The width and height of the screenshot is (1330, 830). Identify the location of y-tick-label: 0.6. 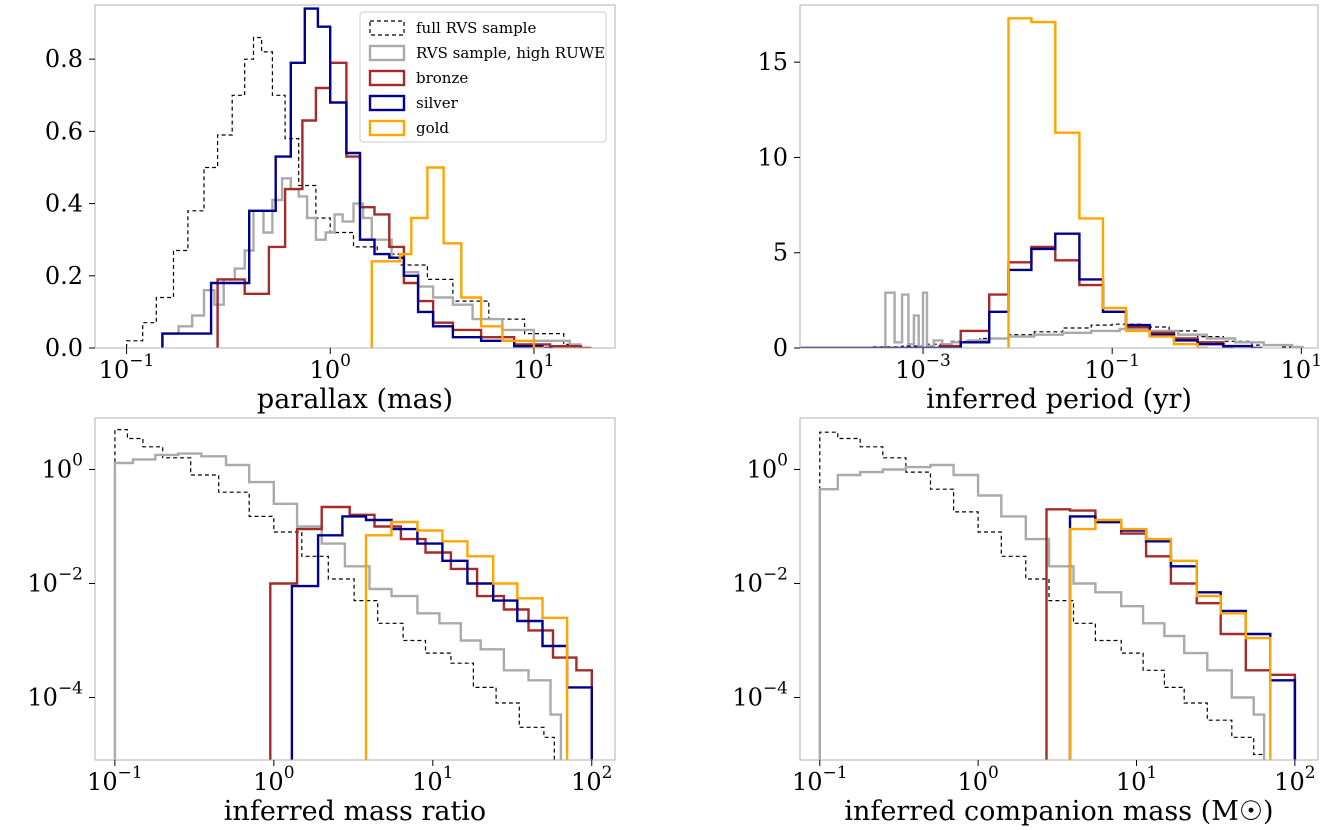
(64, 131).